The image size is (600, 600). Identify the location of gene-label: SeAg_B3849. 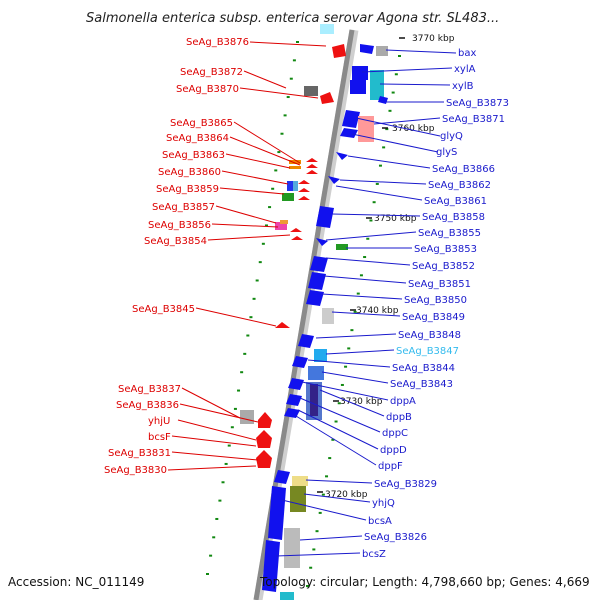
(433, 317).